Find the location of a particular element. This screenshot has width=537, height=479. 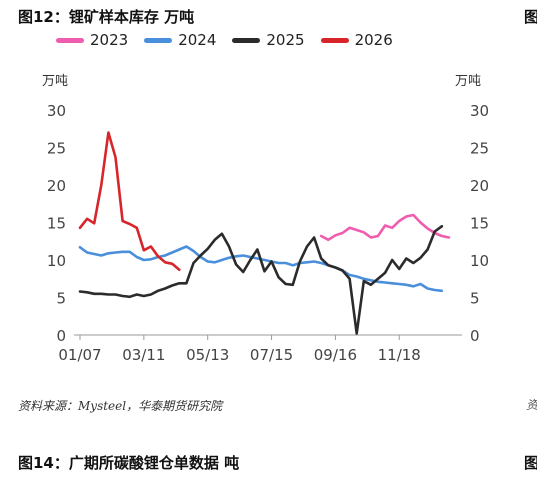

x-tick-label-0: 01/07 is located at coordinates (79, 355).